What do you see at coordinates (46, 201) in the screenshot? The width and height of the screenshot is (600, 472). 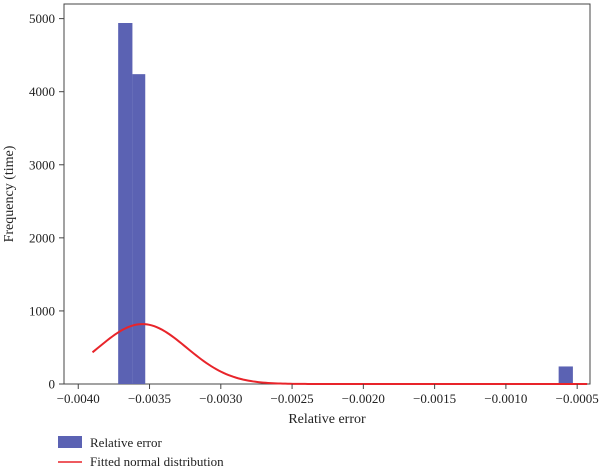 I see `y-axis-ticks: 0 1000 2000 3000 4000 5000` at bounding box center [46, 201].